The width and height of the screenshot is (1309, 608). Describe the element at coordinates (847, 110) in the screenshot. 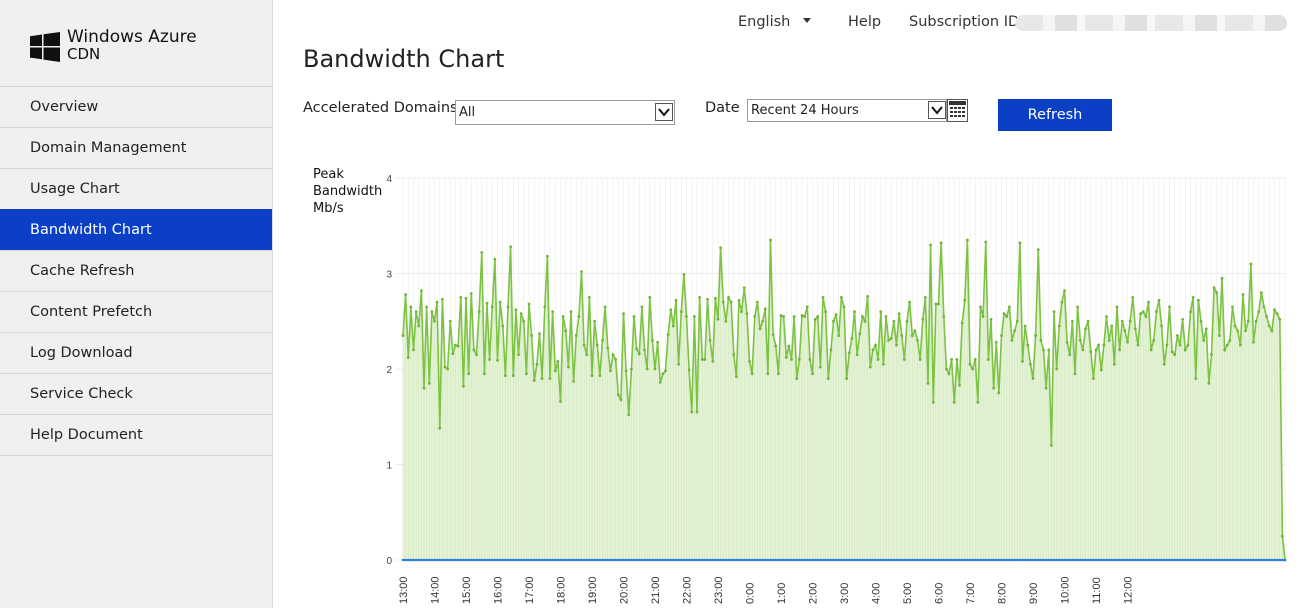

I see `date-select: Recent 24 Hours` at that location.